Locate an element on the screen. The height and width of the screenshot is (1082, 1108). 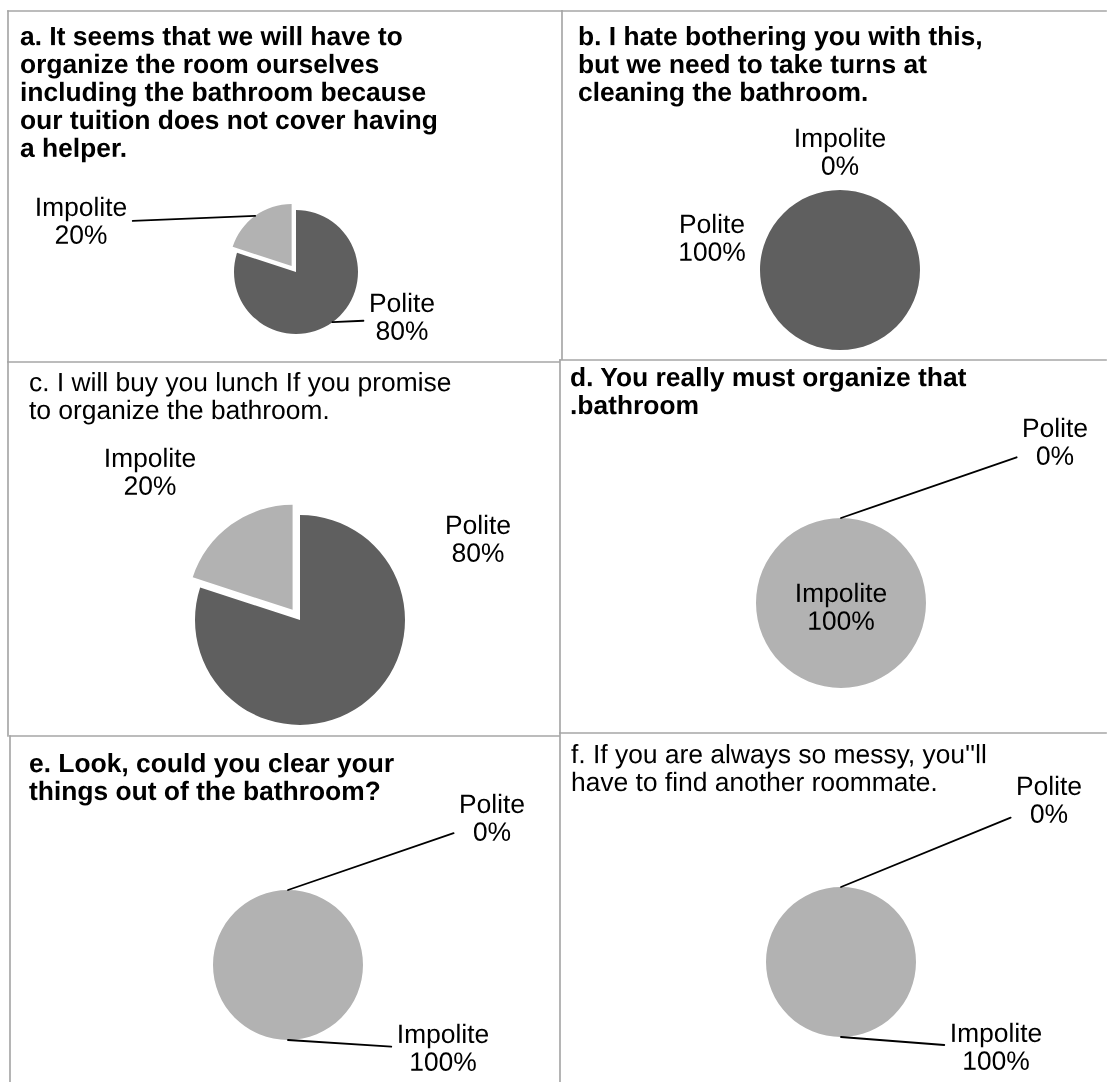
chart-title: d. You really must organize that .bathroom is located at coordinates (769, 391).